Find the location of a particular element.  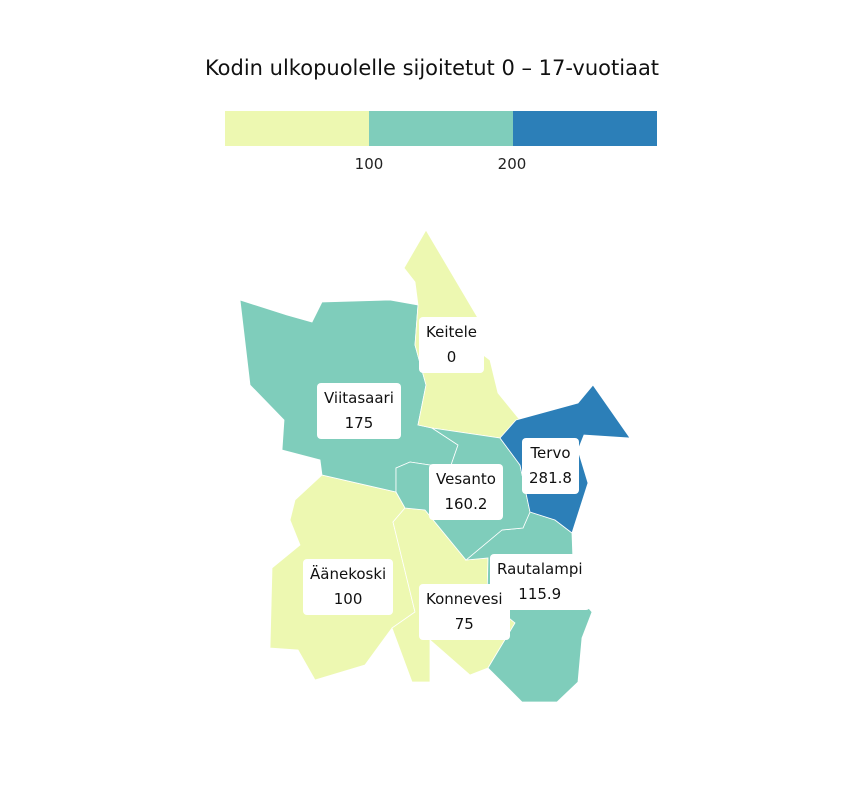

label-tervo-name: Tervo is located at coordinates (550, 453).